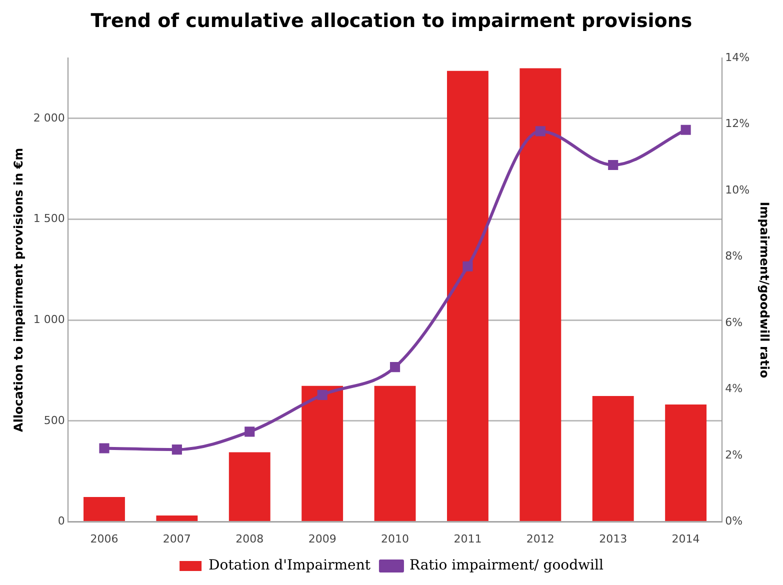 The image size is (783, 585). I want to click on y2-axis-title: Impairment/goodwill ratio, so click(765, 290).